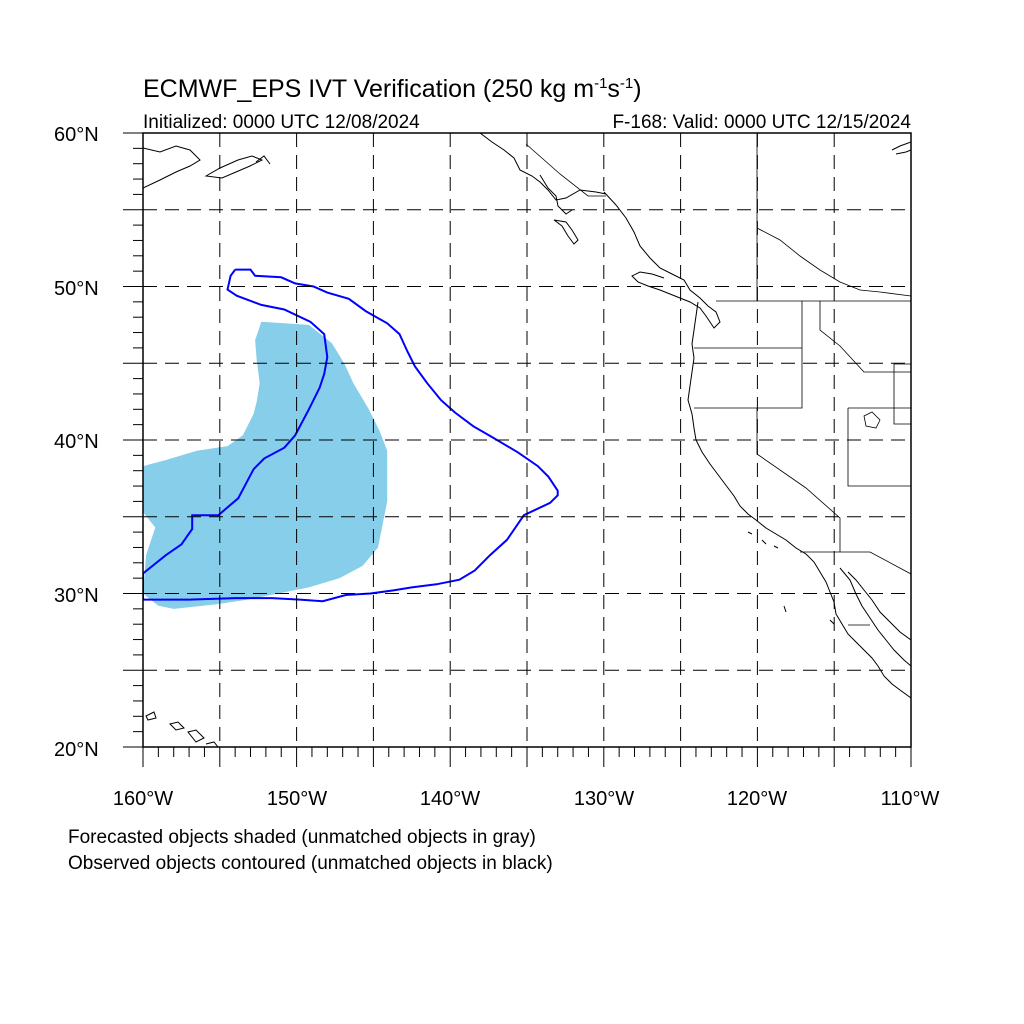 Image resolution: width=1024 pixels, height=1024 pixels. Describe the element at coordinates (791, 578) in the screenshot. I see `coastline-islands` at that location.